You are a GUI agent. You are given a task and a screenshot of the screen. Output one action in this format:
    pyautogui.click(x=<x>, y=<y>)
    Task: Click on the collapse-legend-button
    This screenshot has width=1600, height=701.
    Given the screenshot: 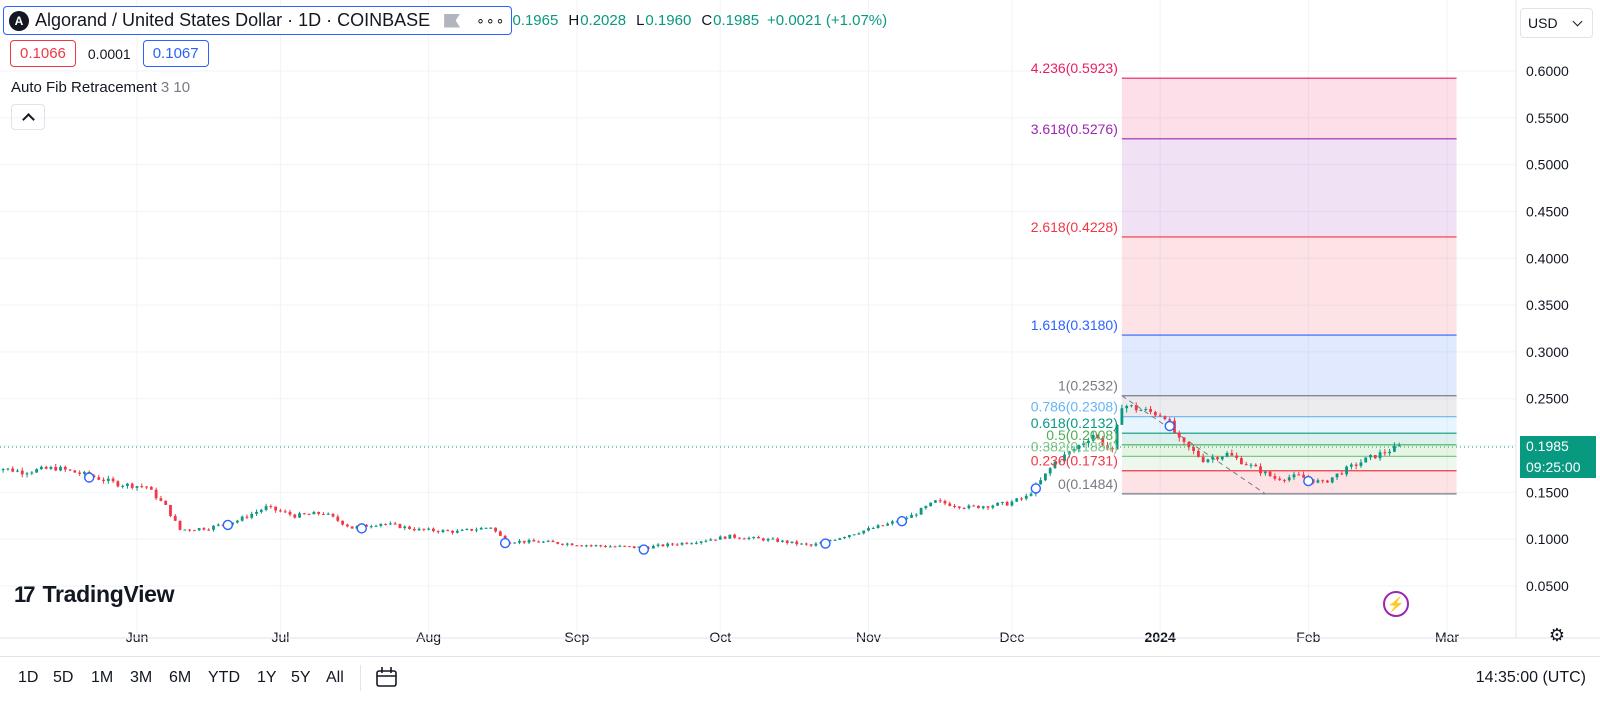 What is the action you would take?
    pyautogui.click(x=28, y=117)
    